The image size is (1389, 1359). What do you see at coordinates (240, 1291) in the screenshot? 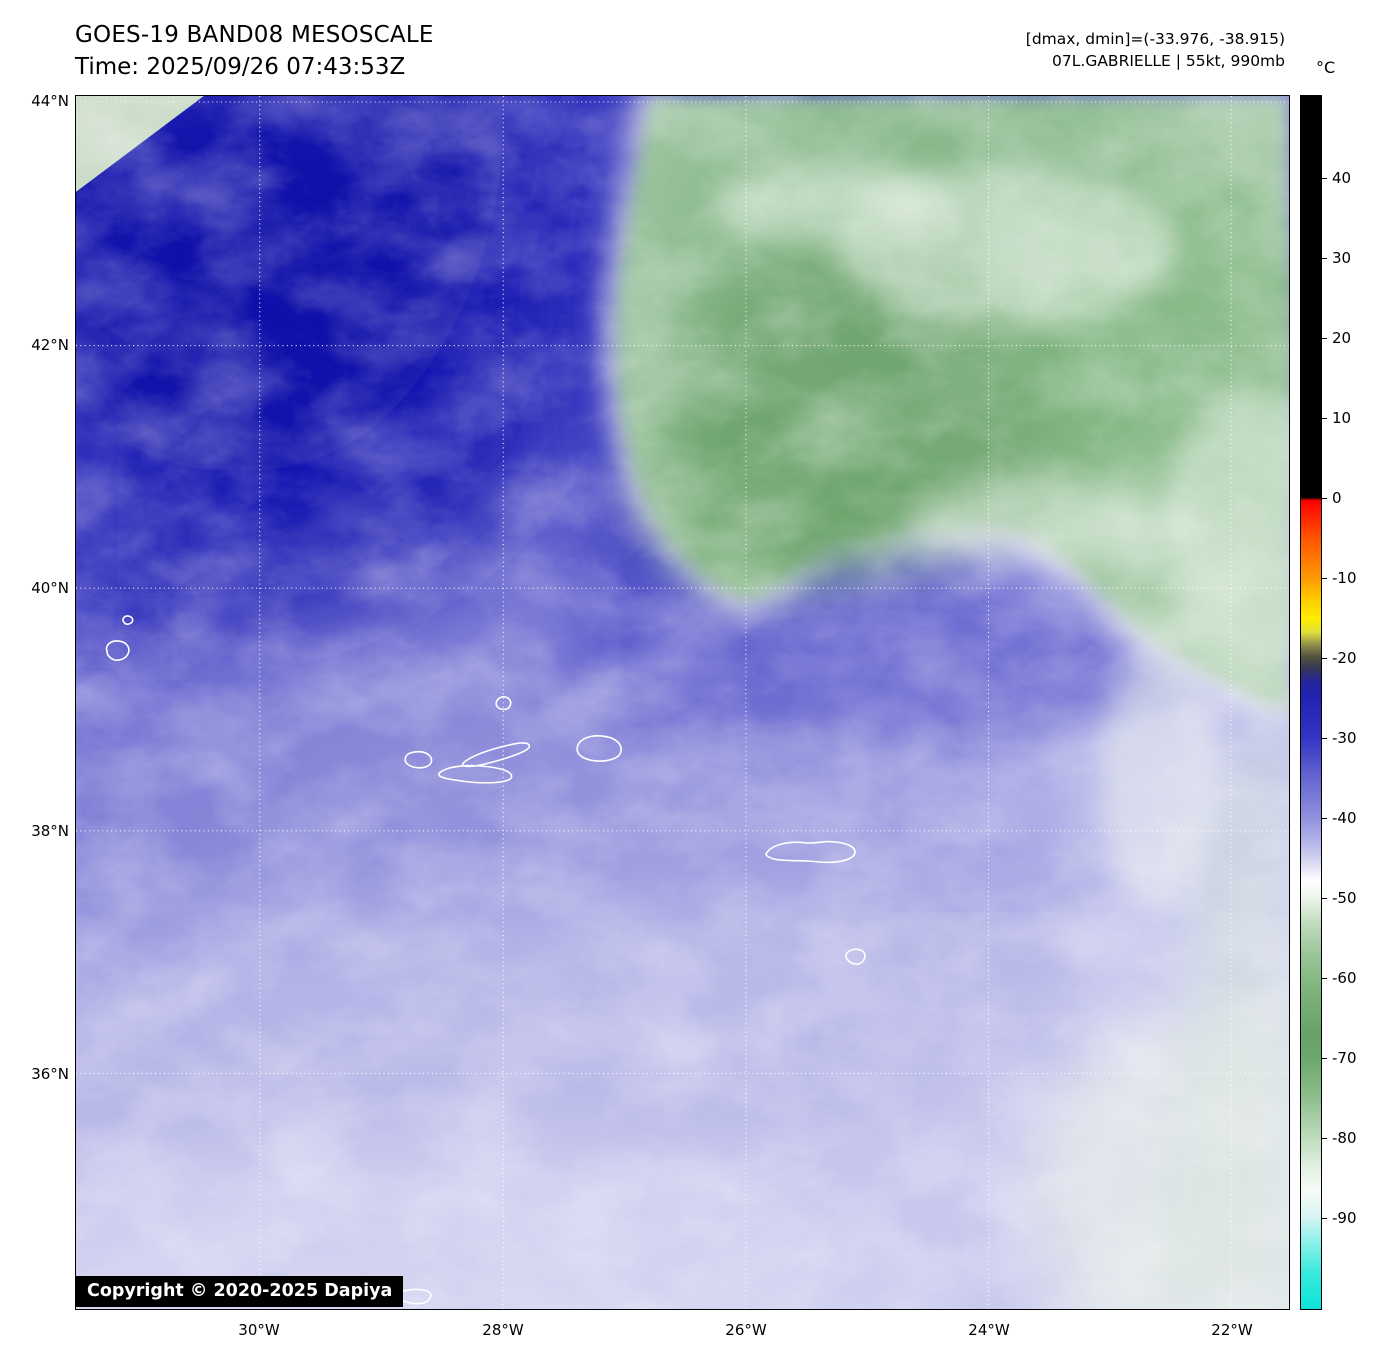
I see `copyright-label: Copyright © 2020-2025 Dapiya` at bounding box center [240, 1291].